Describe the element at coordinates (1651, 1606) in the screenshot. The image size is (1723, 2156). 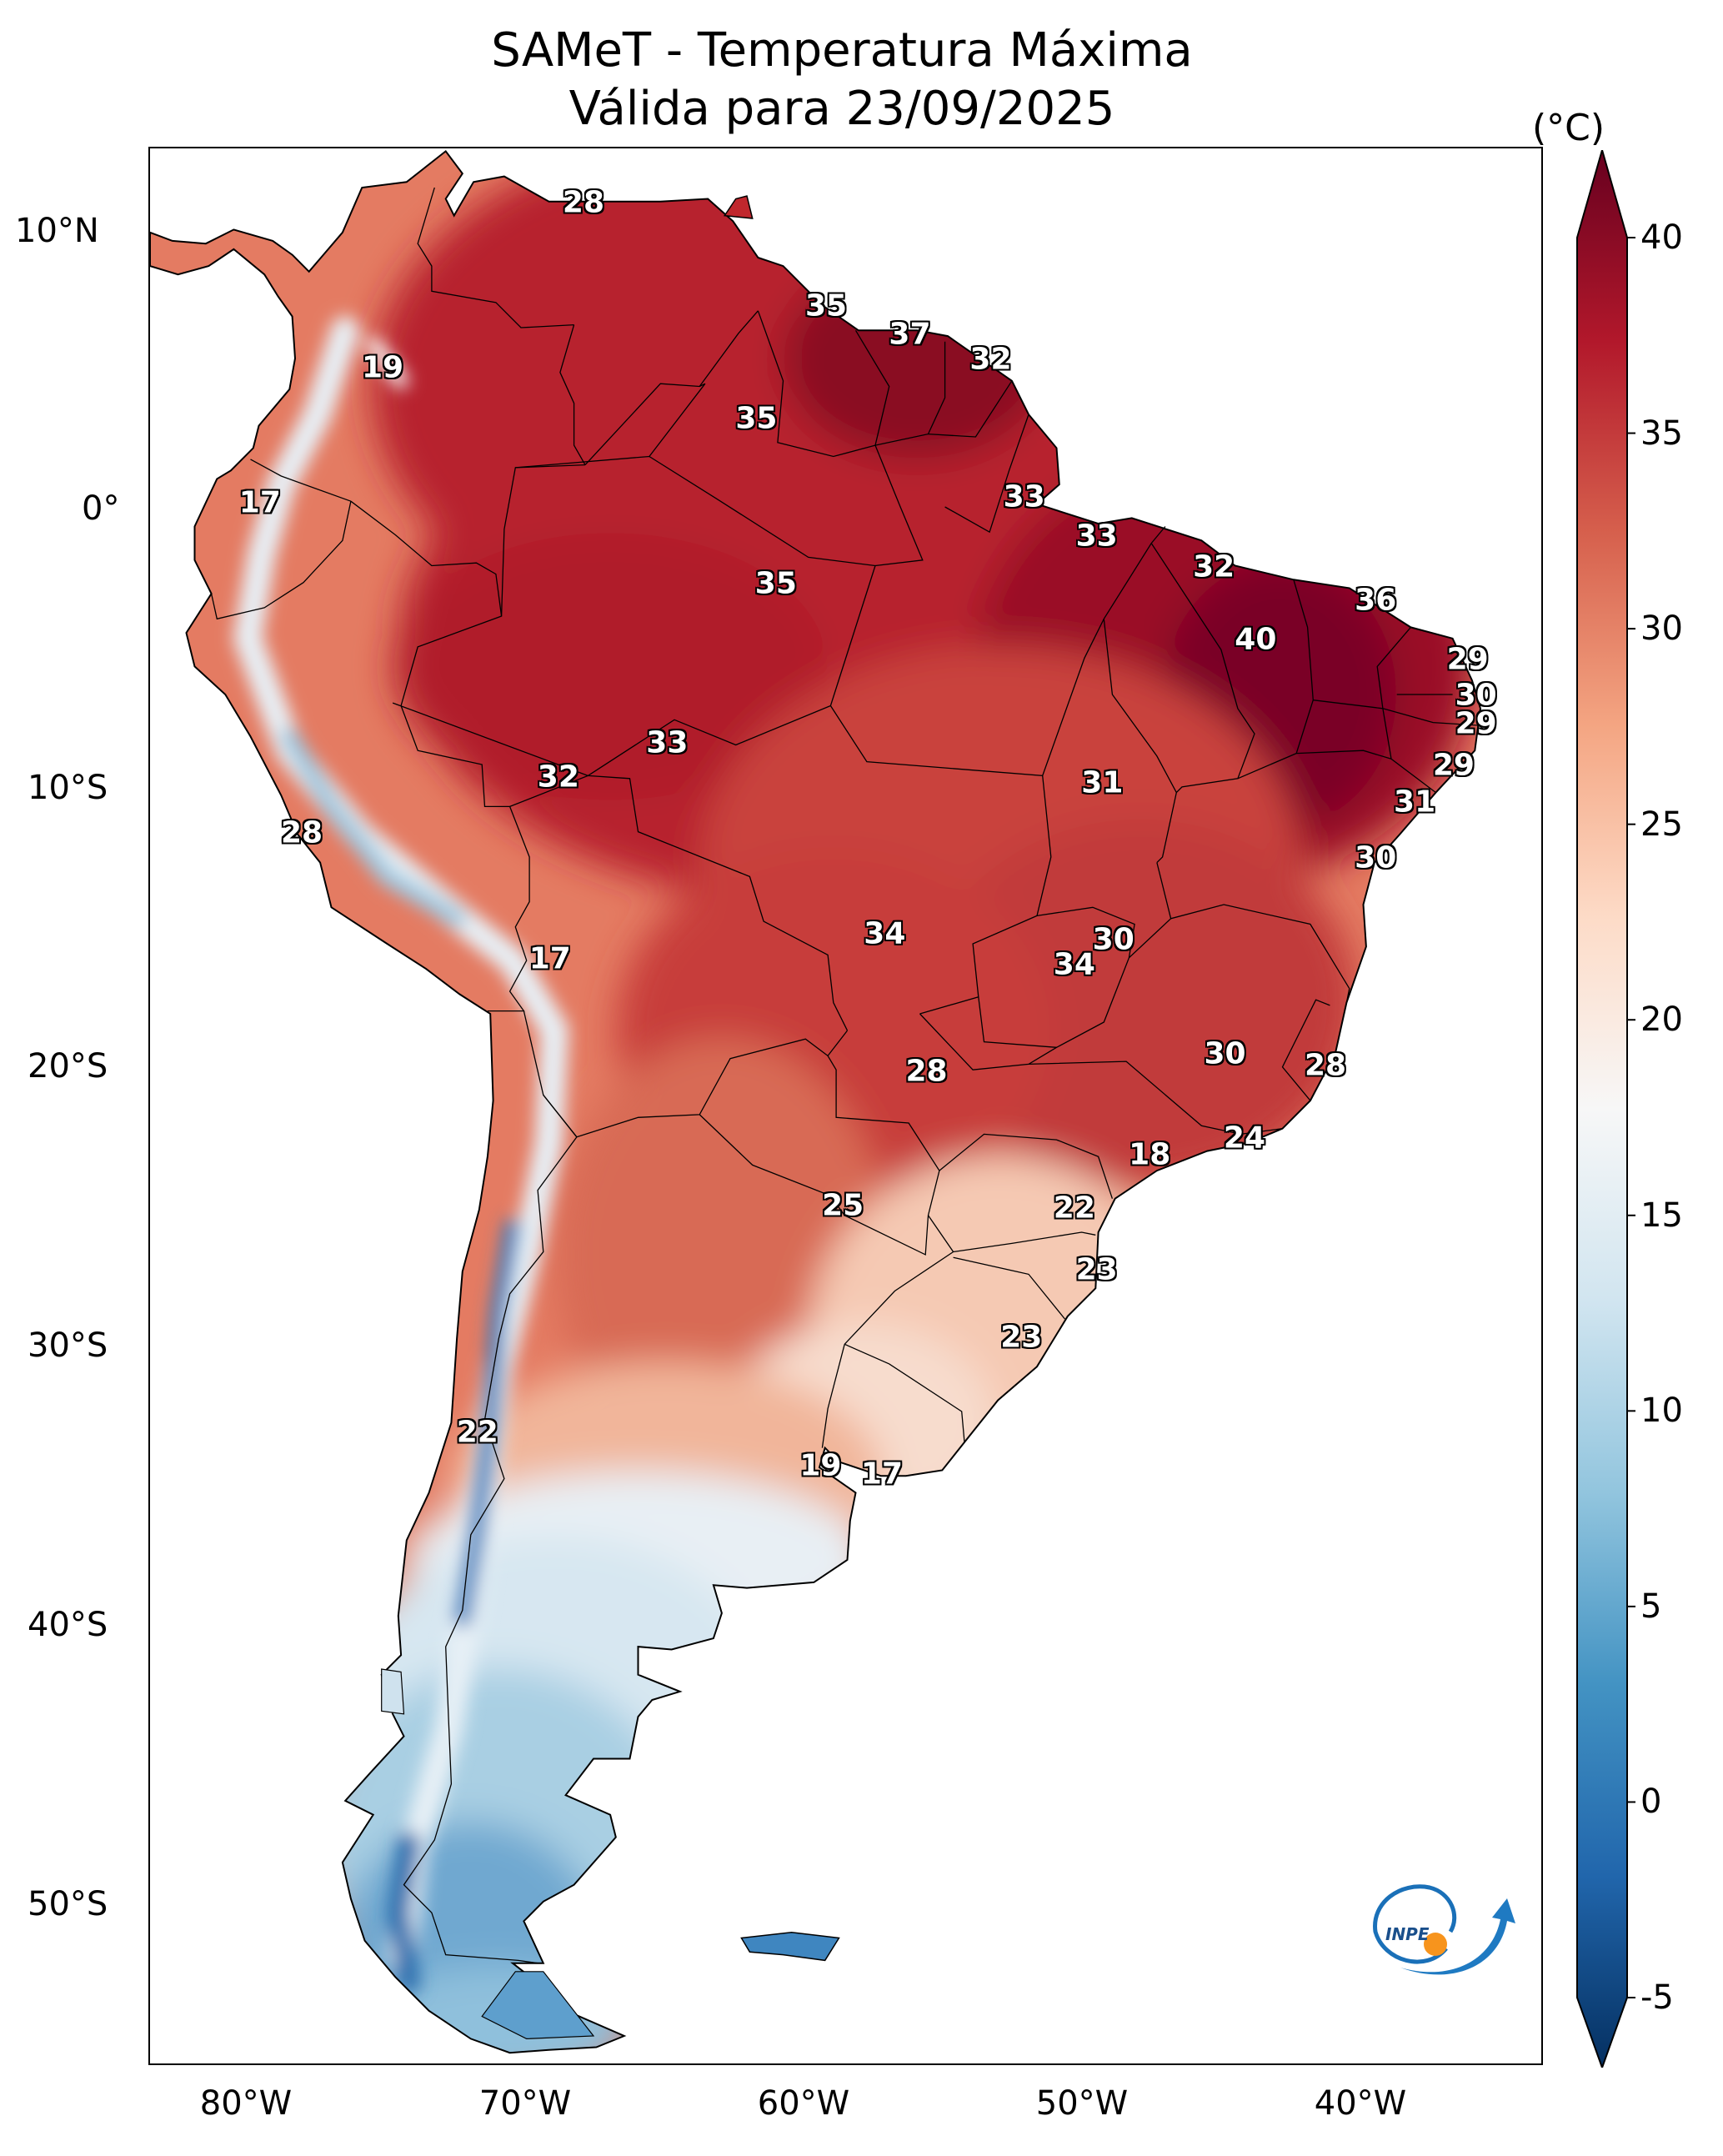
I see `colorbar-tick-label: 5` at that location.